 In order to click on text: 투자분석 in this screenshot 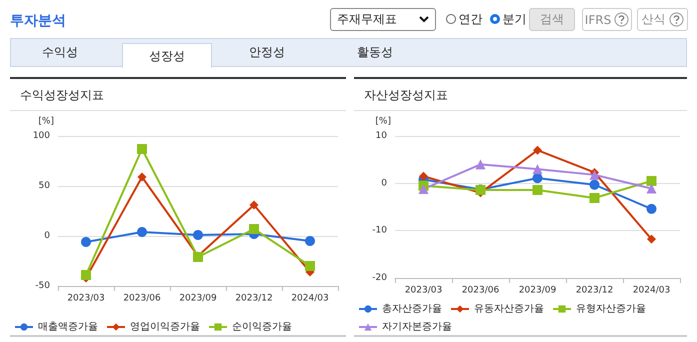, I will do `click(38, 21)`.